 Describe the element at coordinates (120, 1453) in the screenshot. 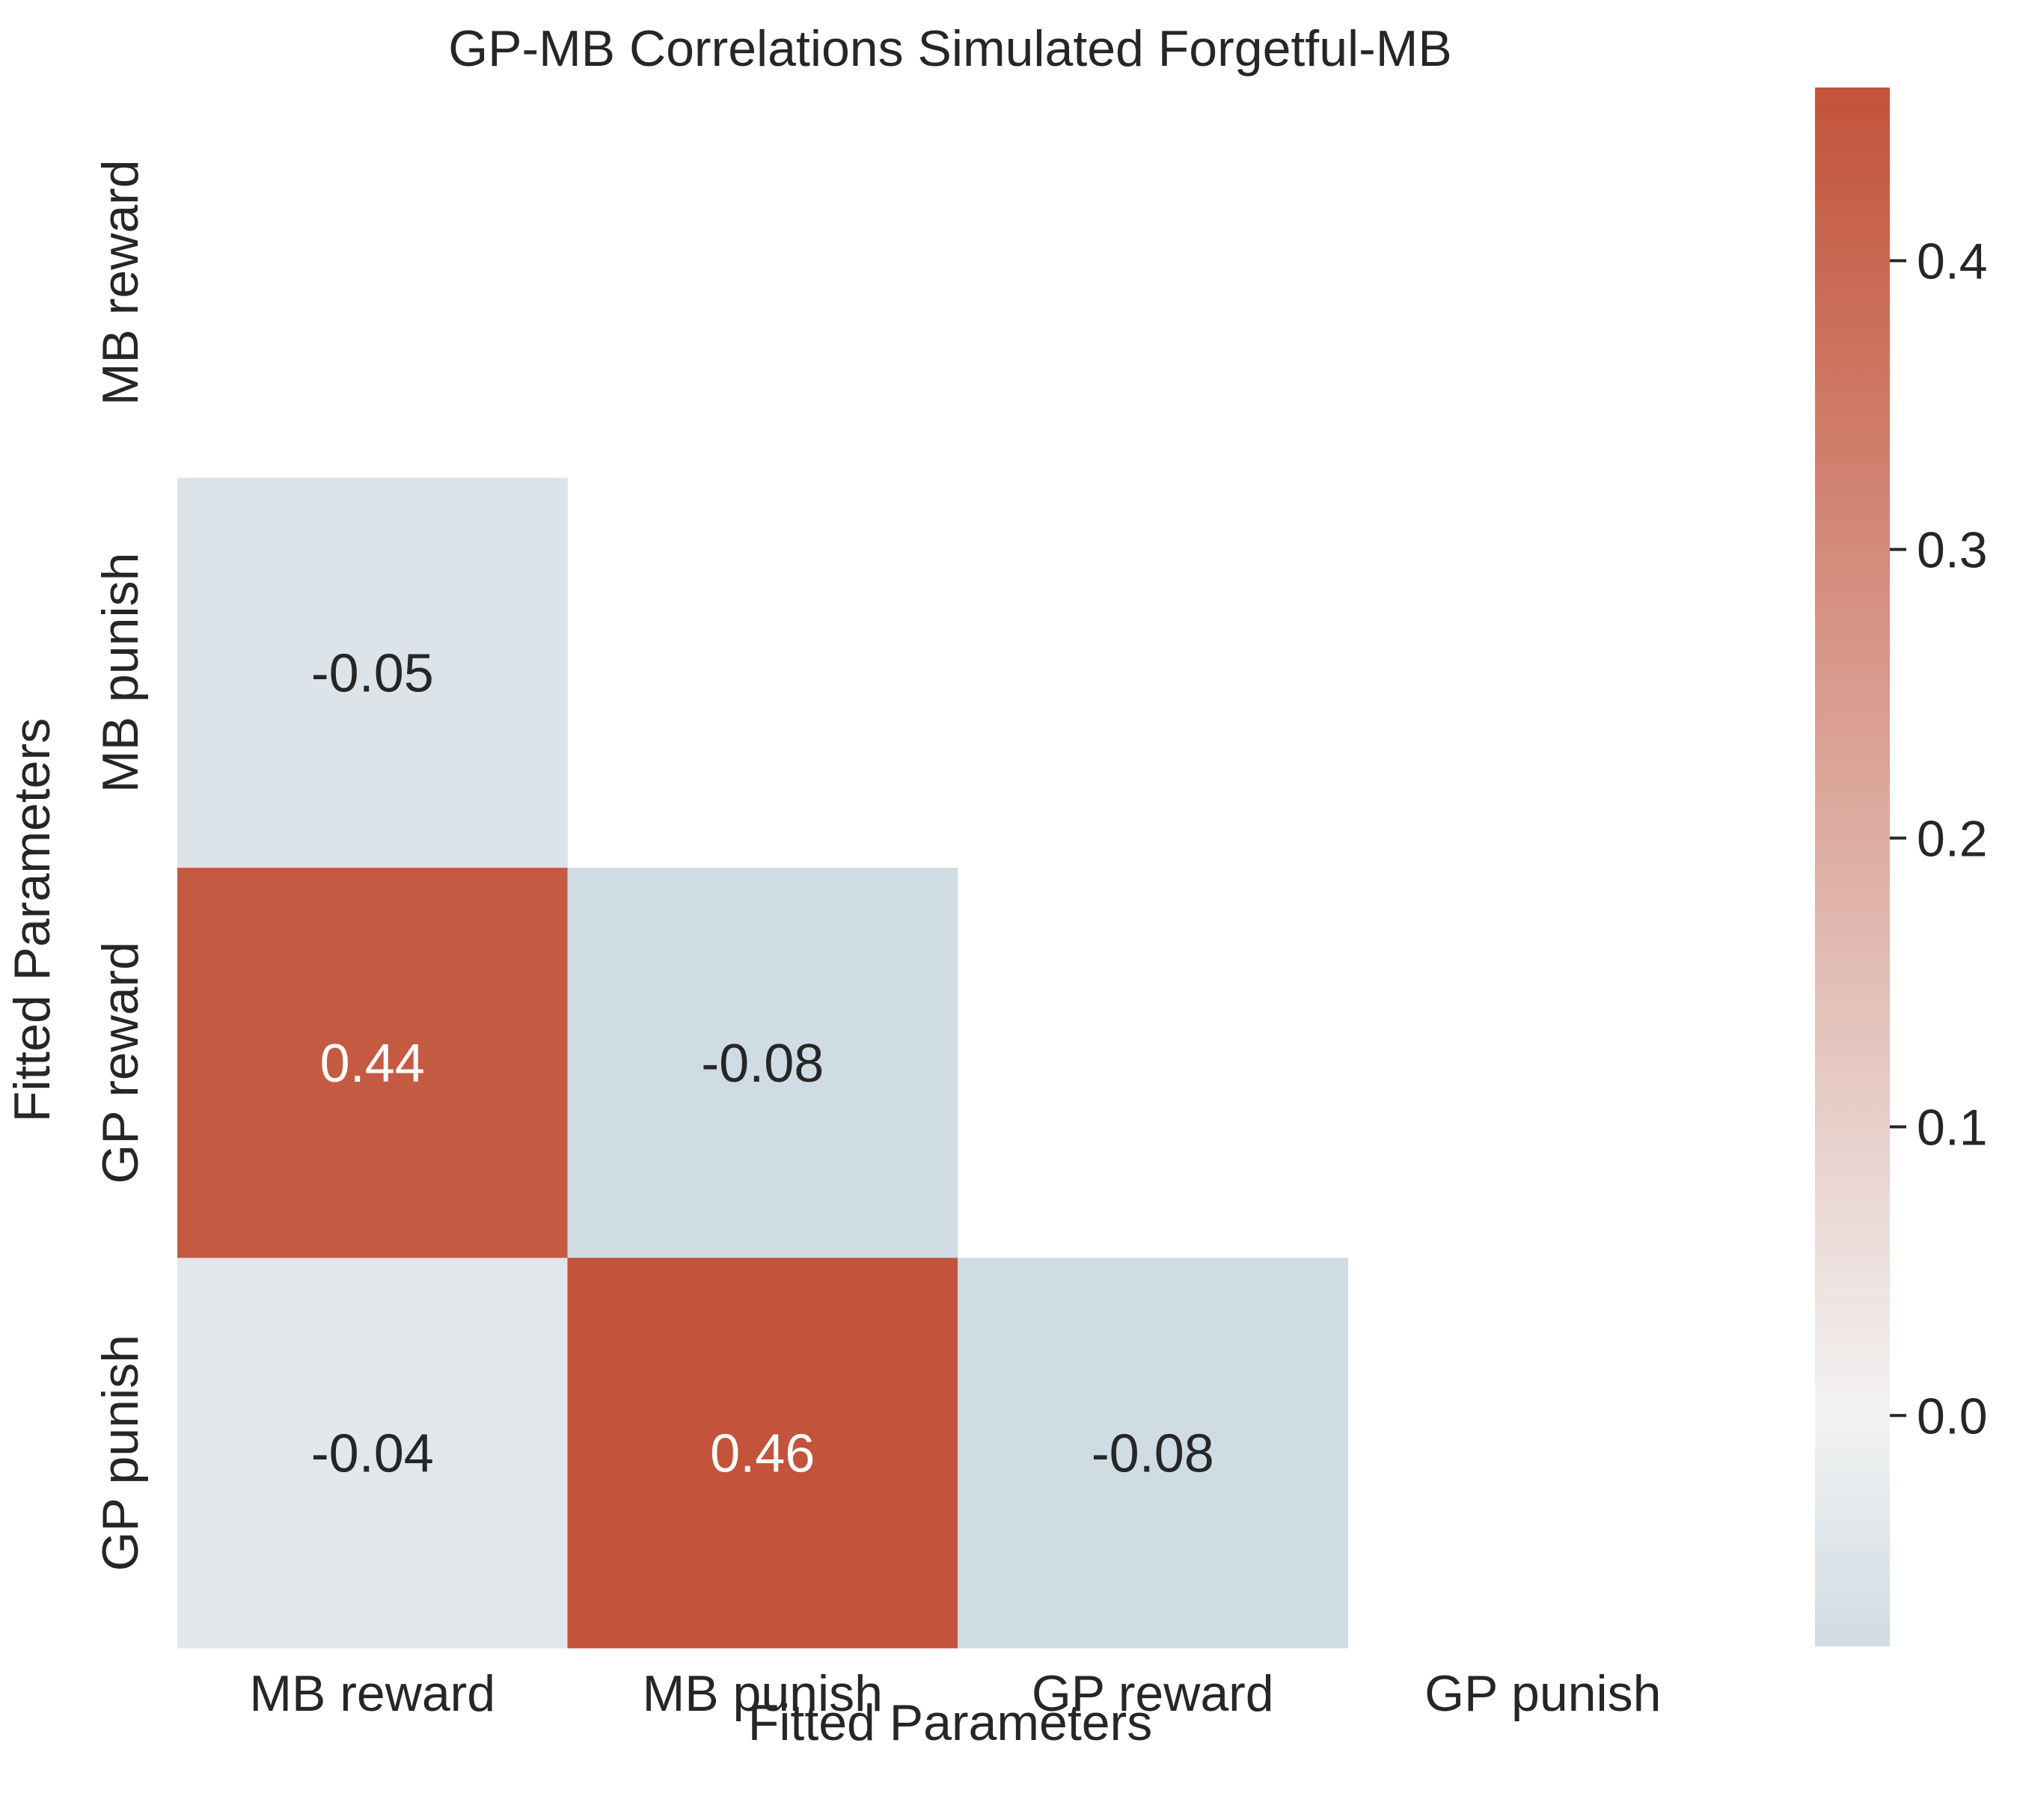

I see `y-tick-label: GP punish` at that location.